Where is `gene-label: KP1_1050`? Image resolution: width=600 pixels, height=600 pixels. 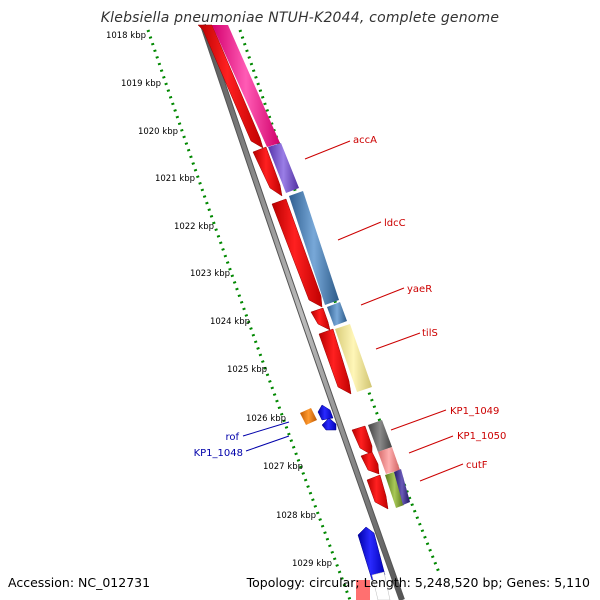 gene-label: KP1_1050 is located at coordinates (481, 436).